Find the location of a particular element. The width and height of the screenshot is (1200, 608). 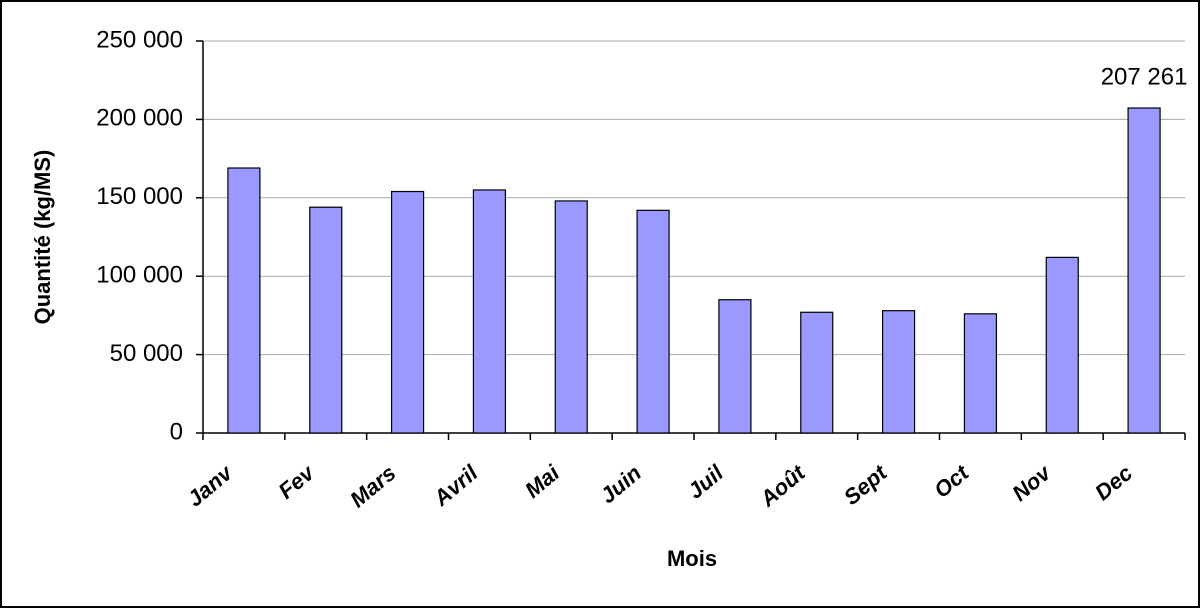

x-axis-label: Mois is located at coordinates (692, 558).